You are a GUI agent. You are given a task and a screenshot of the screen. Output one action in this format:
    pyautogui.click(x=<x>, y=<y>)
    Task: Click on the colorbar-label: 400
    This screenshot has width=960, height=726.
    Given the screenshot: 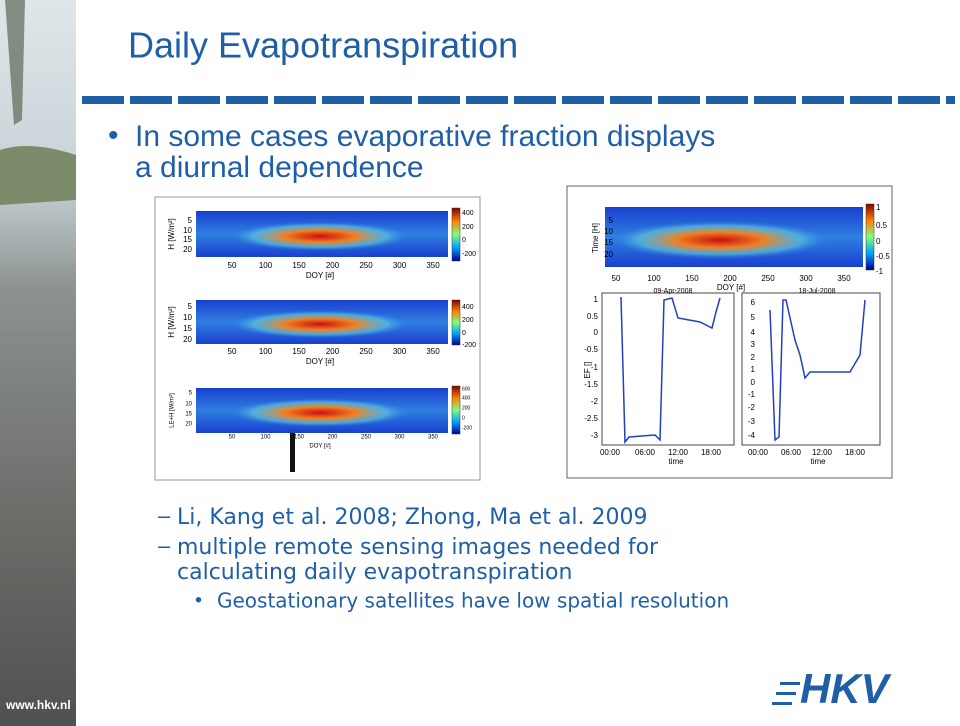 What is the action you would take?
    pyautogui.click(x=468, y=213)
    